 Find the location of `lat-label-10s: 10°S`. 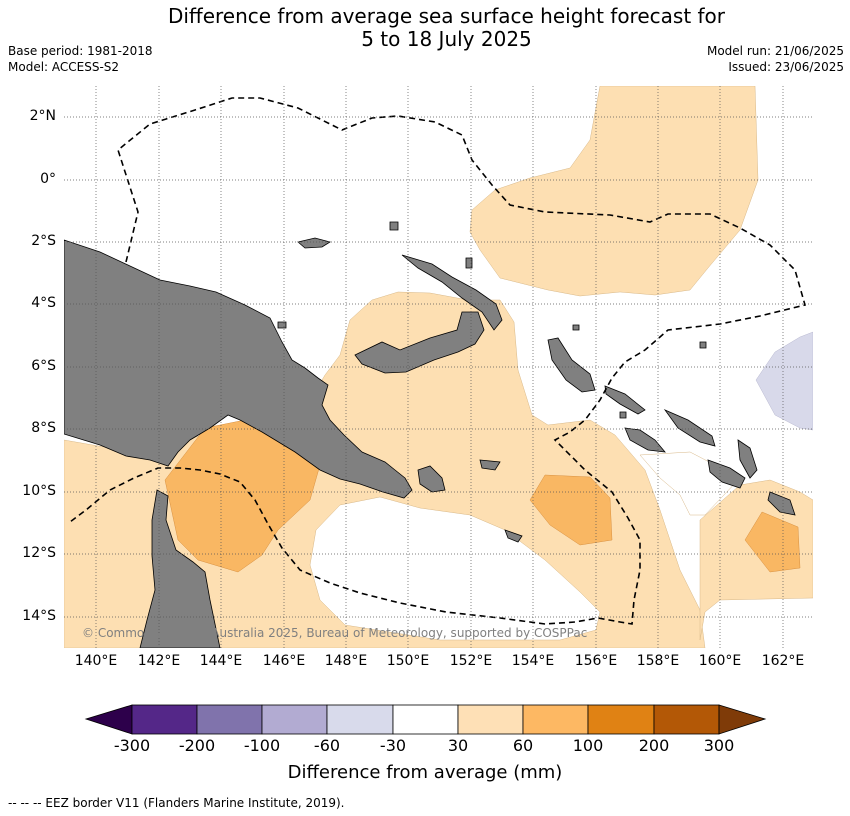

lat-label-10s: 10°S is located at coordinates (39, 491).